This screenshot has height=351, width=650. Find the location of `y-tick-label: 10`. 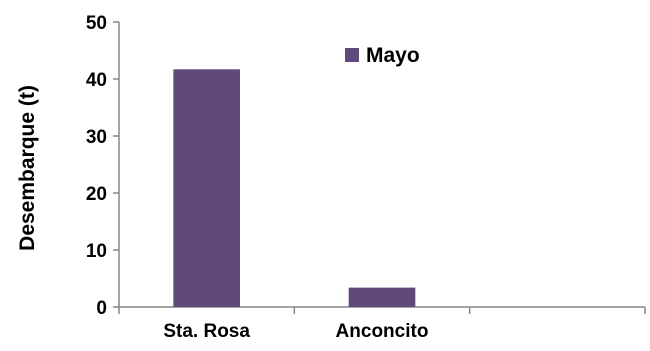

y-tick-label: 10 is located at coordinates (96, 251).